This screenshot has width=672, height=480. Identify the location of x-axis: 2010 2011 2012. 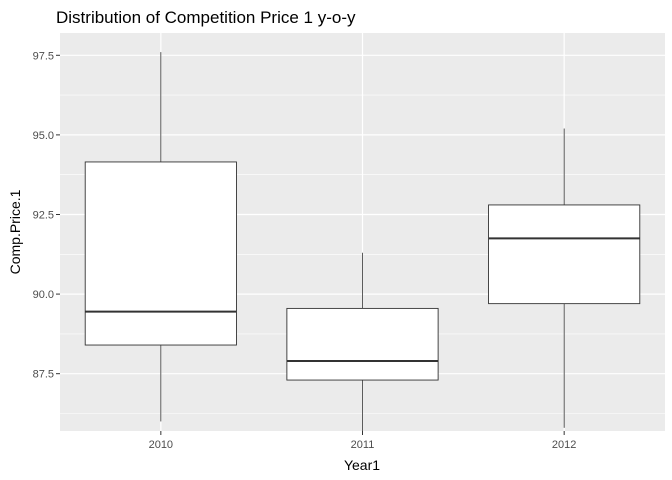
(362, 441).